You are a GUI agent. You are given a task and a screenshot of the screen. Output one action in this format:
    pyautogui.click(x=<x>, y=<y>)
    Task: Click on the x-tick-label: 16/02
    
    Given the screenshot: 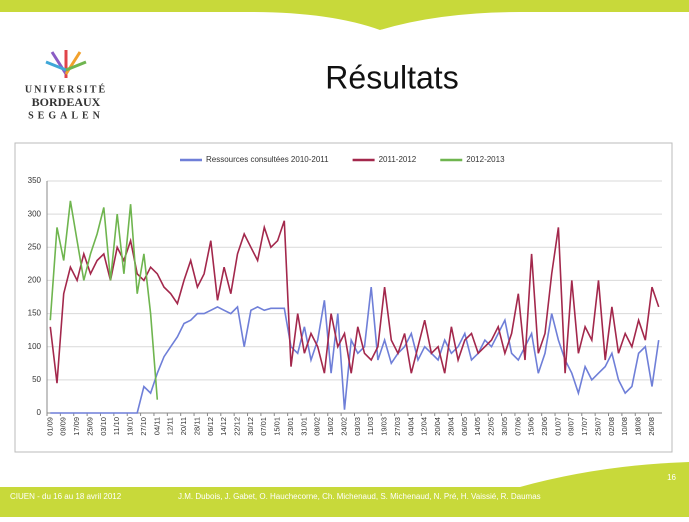 What is the action you would take?
    pyautogui.click(x=330, y=426)
    